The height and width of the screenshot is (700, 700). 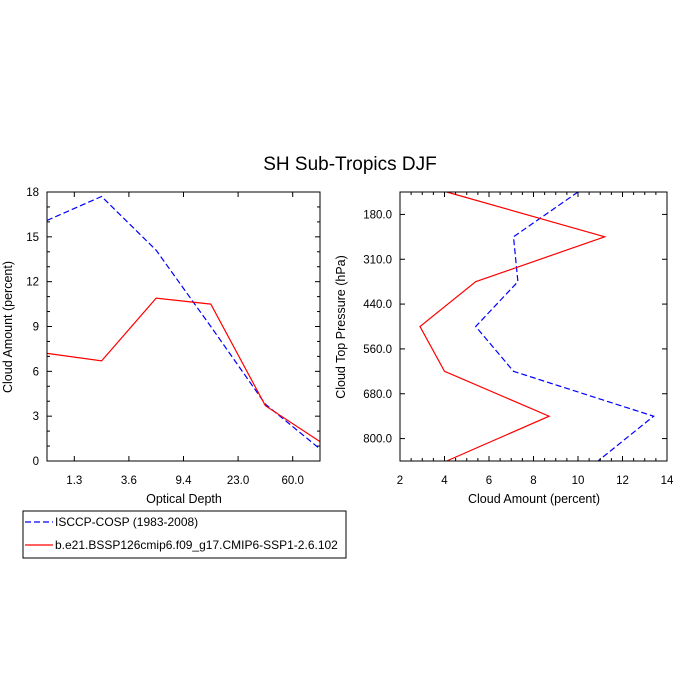 I want to click on right-y-tick-label: 680.0, so click(x=377, y=395).